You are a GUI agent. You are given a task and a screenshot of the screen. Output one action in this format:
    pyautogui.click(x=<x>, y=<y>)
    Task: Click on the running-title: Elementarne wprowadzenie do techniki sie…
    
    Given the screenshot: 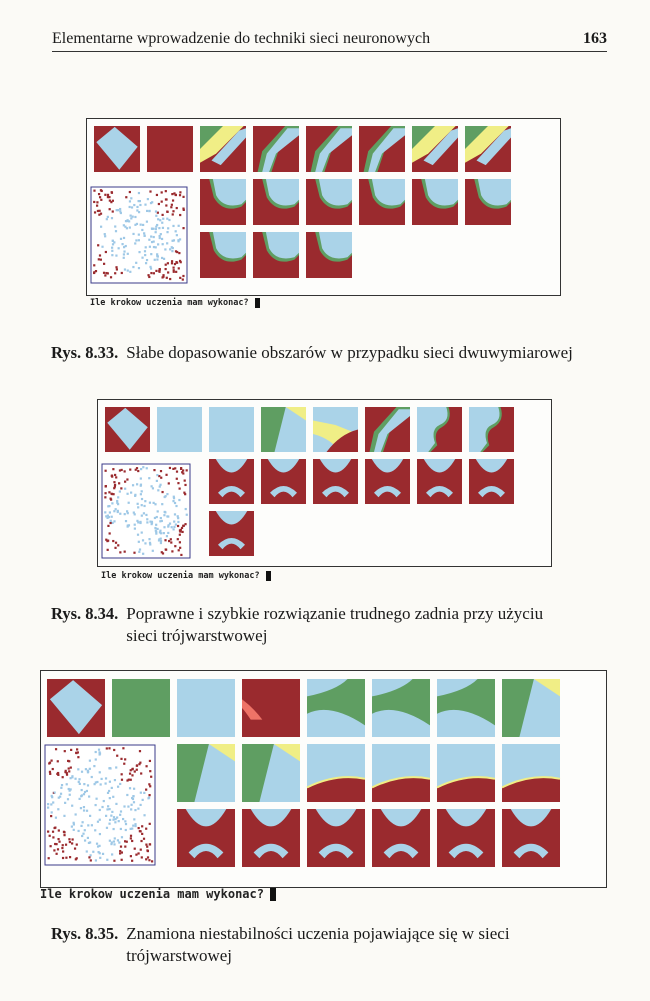 What is the action you would take?
    pyautogui.click(x=241, y=38)
    